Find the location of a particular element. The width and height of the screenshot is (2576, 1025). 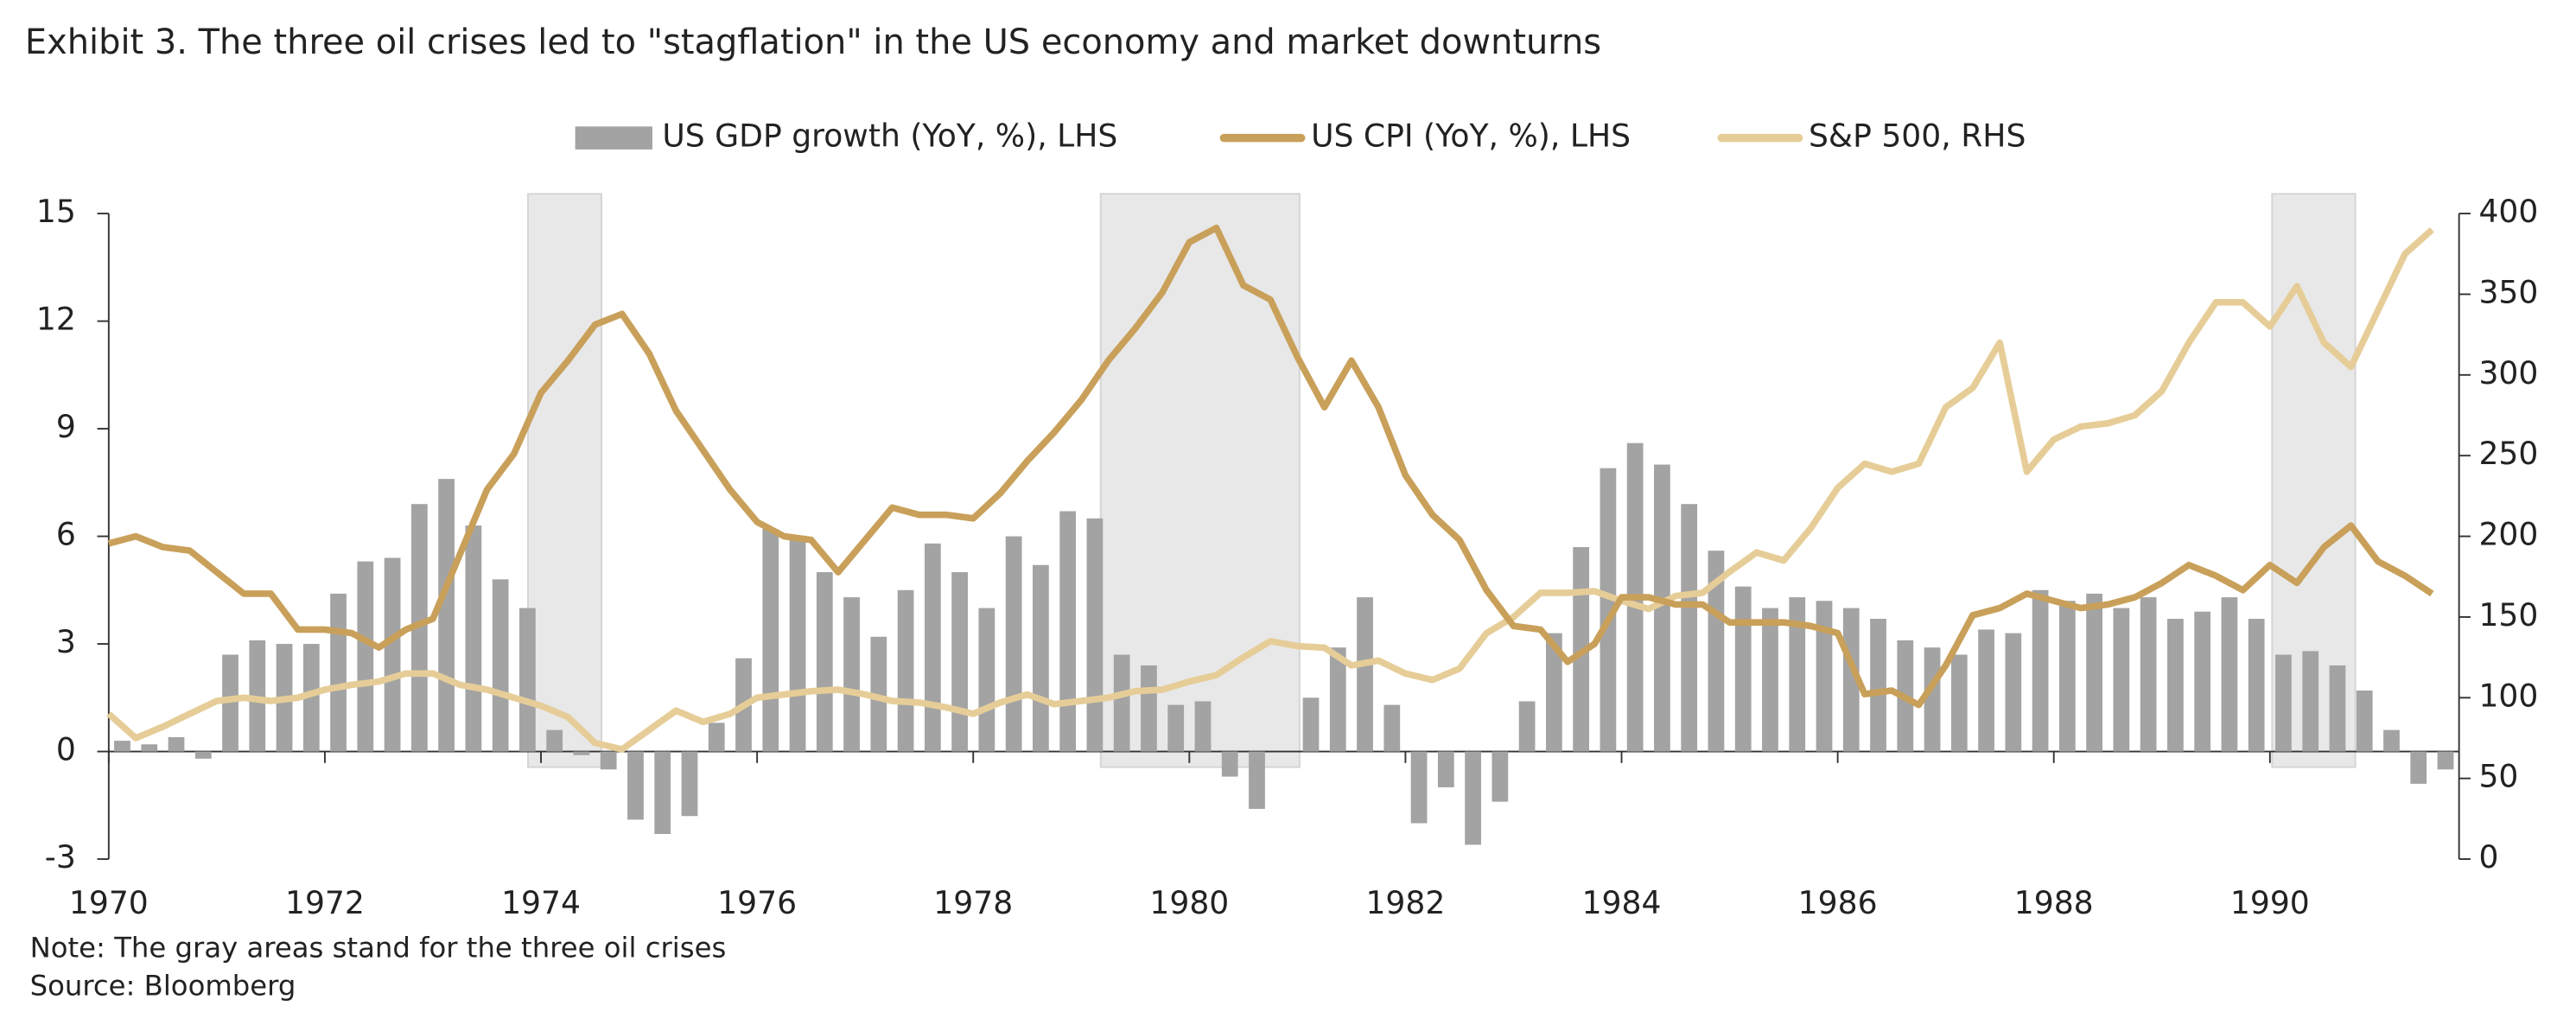

y-tick-label: 3 is located at coordinates (66, 641).